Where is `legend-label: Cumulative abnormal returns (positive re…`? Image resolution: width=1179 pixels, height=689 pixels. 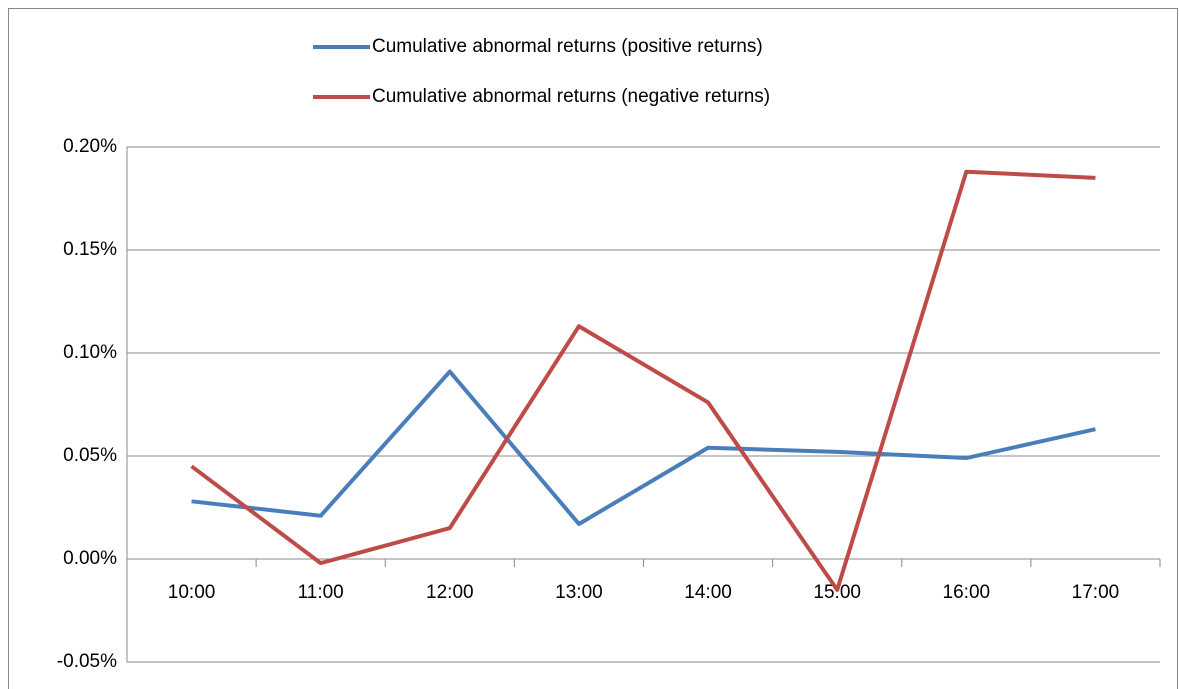 legend-label: Cumulative abnormal returns (positive re… is located at coordinates (567, 46).